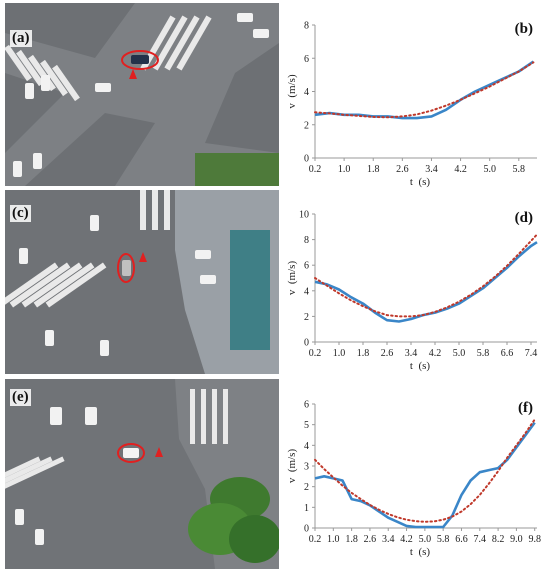 The image size is (550, 574). What do you see at coordinates (304, 215) in the screenshot?
I see `y-tick-label: 10` at bounding box center [304, 215].